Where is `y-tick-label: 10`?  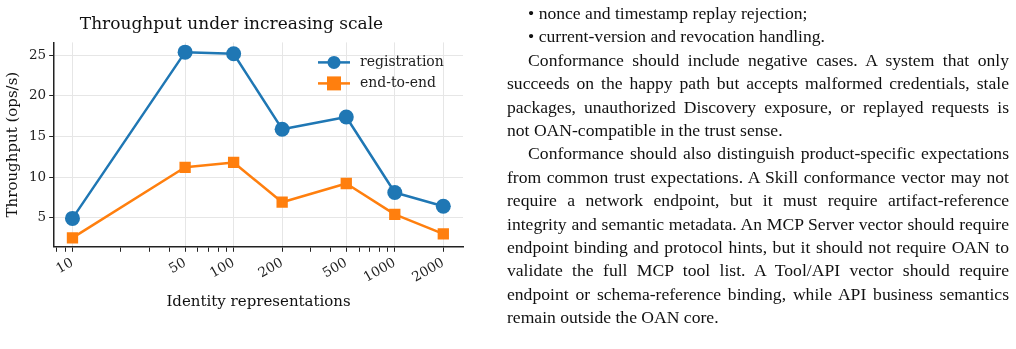 y-tick-label: 10 is located at coordinates (37, 175).